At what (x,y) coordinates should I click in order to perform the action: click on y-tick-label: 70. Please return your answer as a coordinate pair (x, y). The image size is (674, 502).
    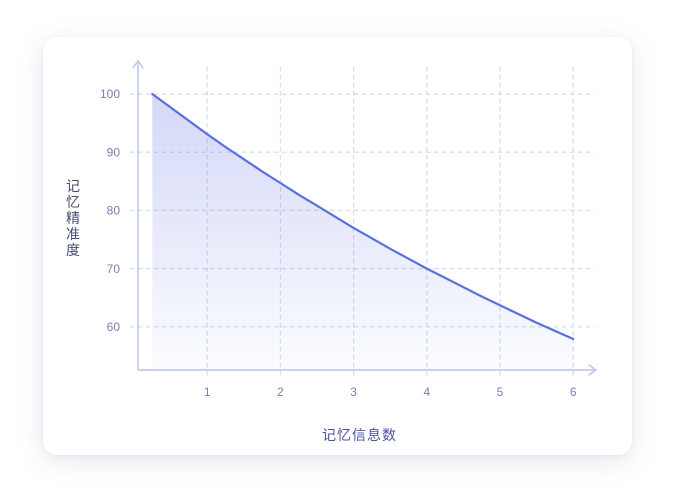
    Looking at the image, I should click on (114, 269).